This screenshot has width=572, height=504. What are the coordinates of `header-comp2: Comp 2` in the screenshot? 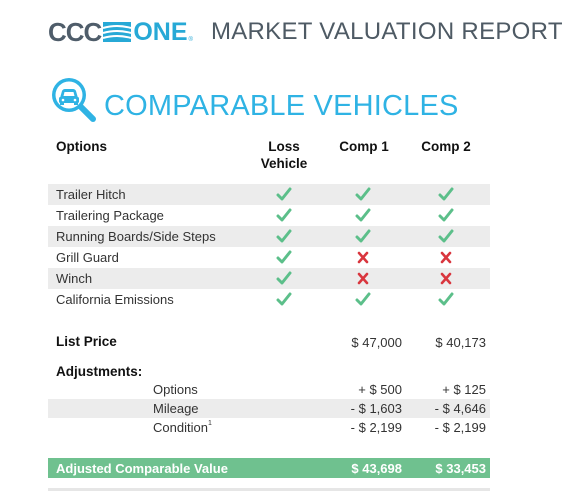 It's located at (446, 146).